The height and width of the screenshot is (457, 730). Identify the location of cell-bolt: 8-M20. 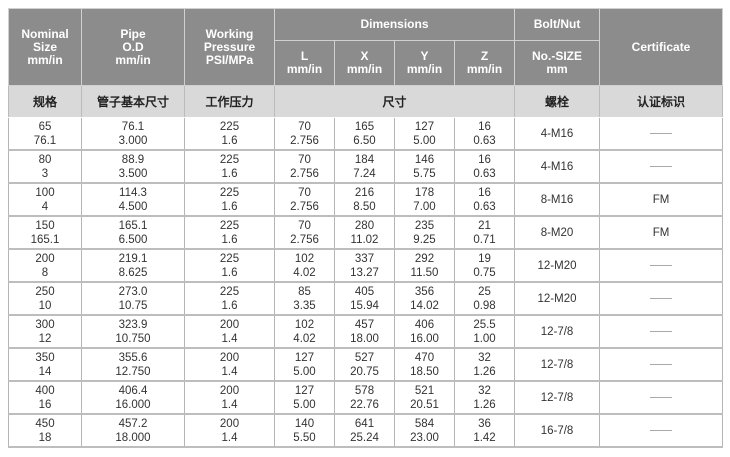
(557, 232).